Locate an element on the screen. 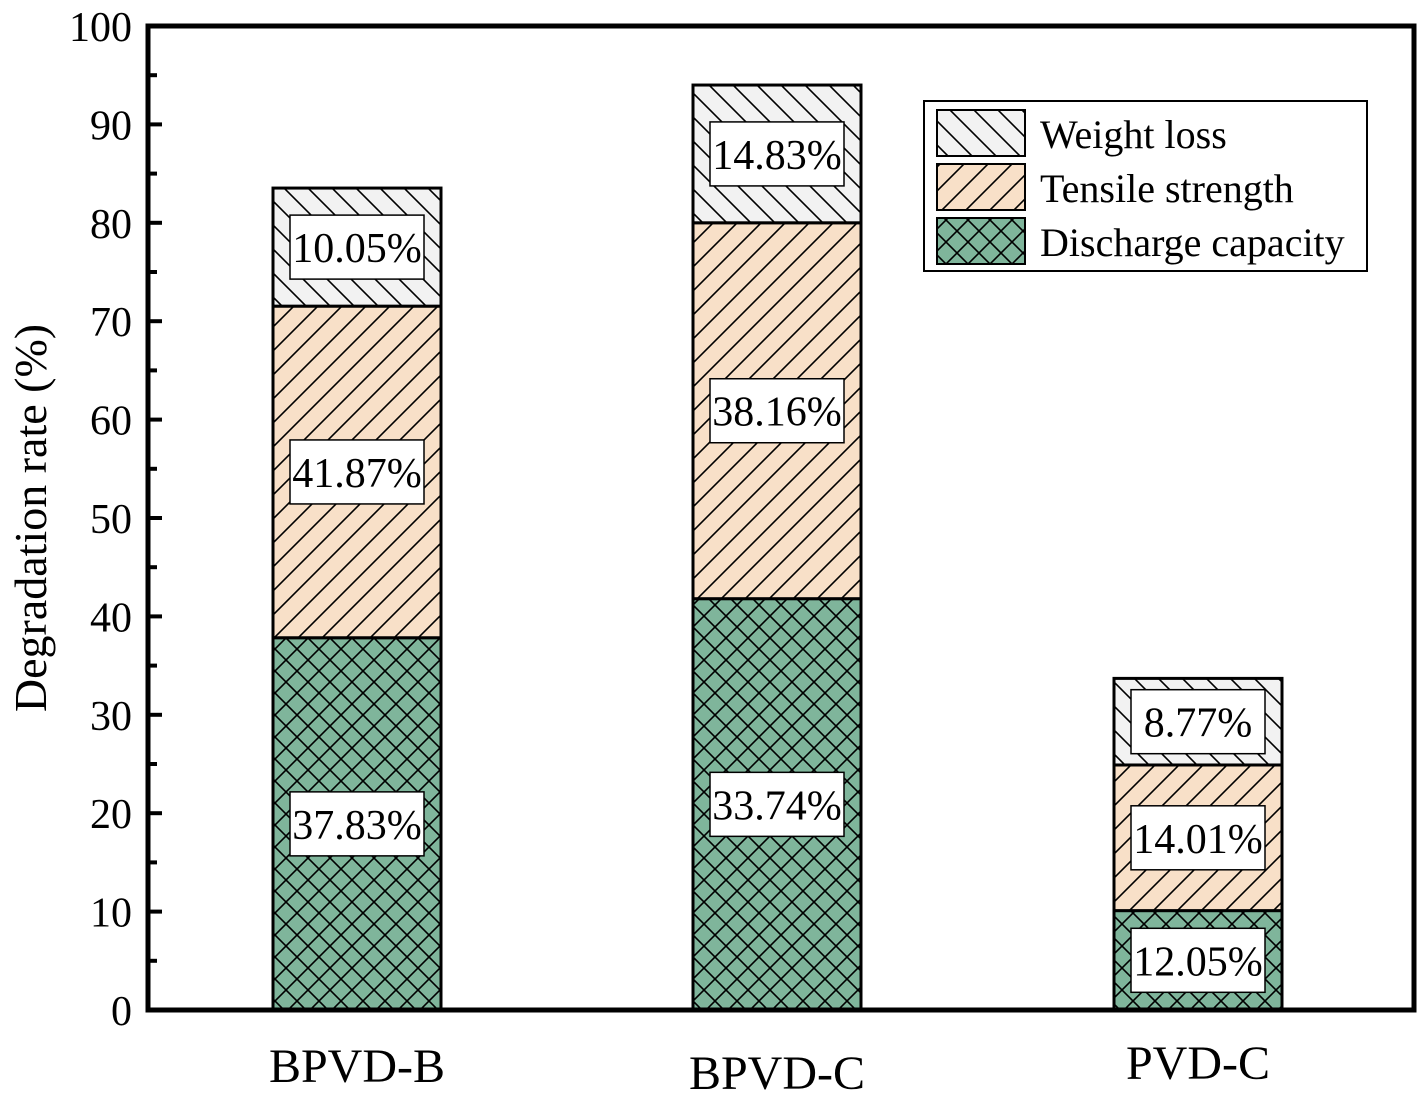 Image resolution: width=1422 pixels, height=1097 pixels. y-tick-label: 40 is located at coordinates (111, 618).